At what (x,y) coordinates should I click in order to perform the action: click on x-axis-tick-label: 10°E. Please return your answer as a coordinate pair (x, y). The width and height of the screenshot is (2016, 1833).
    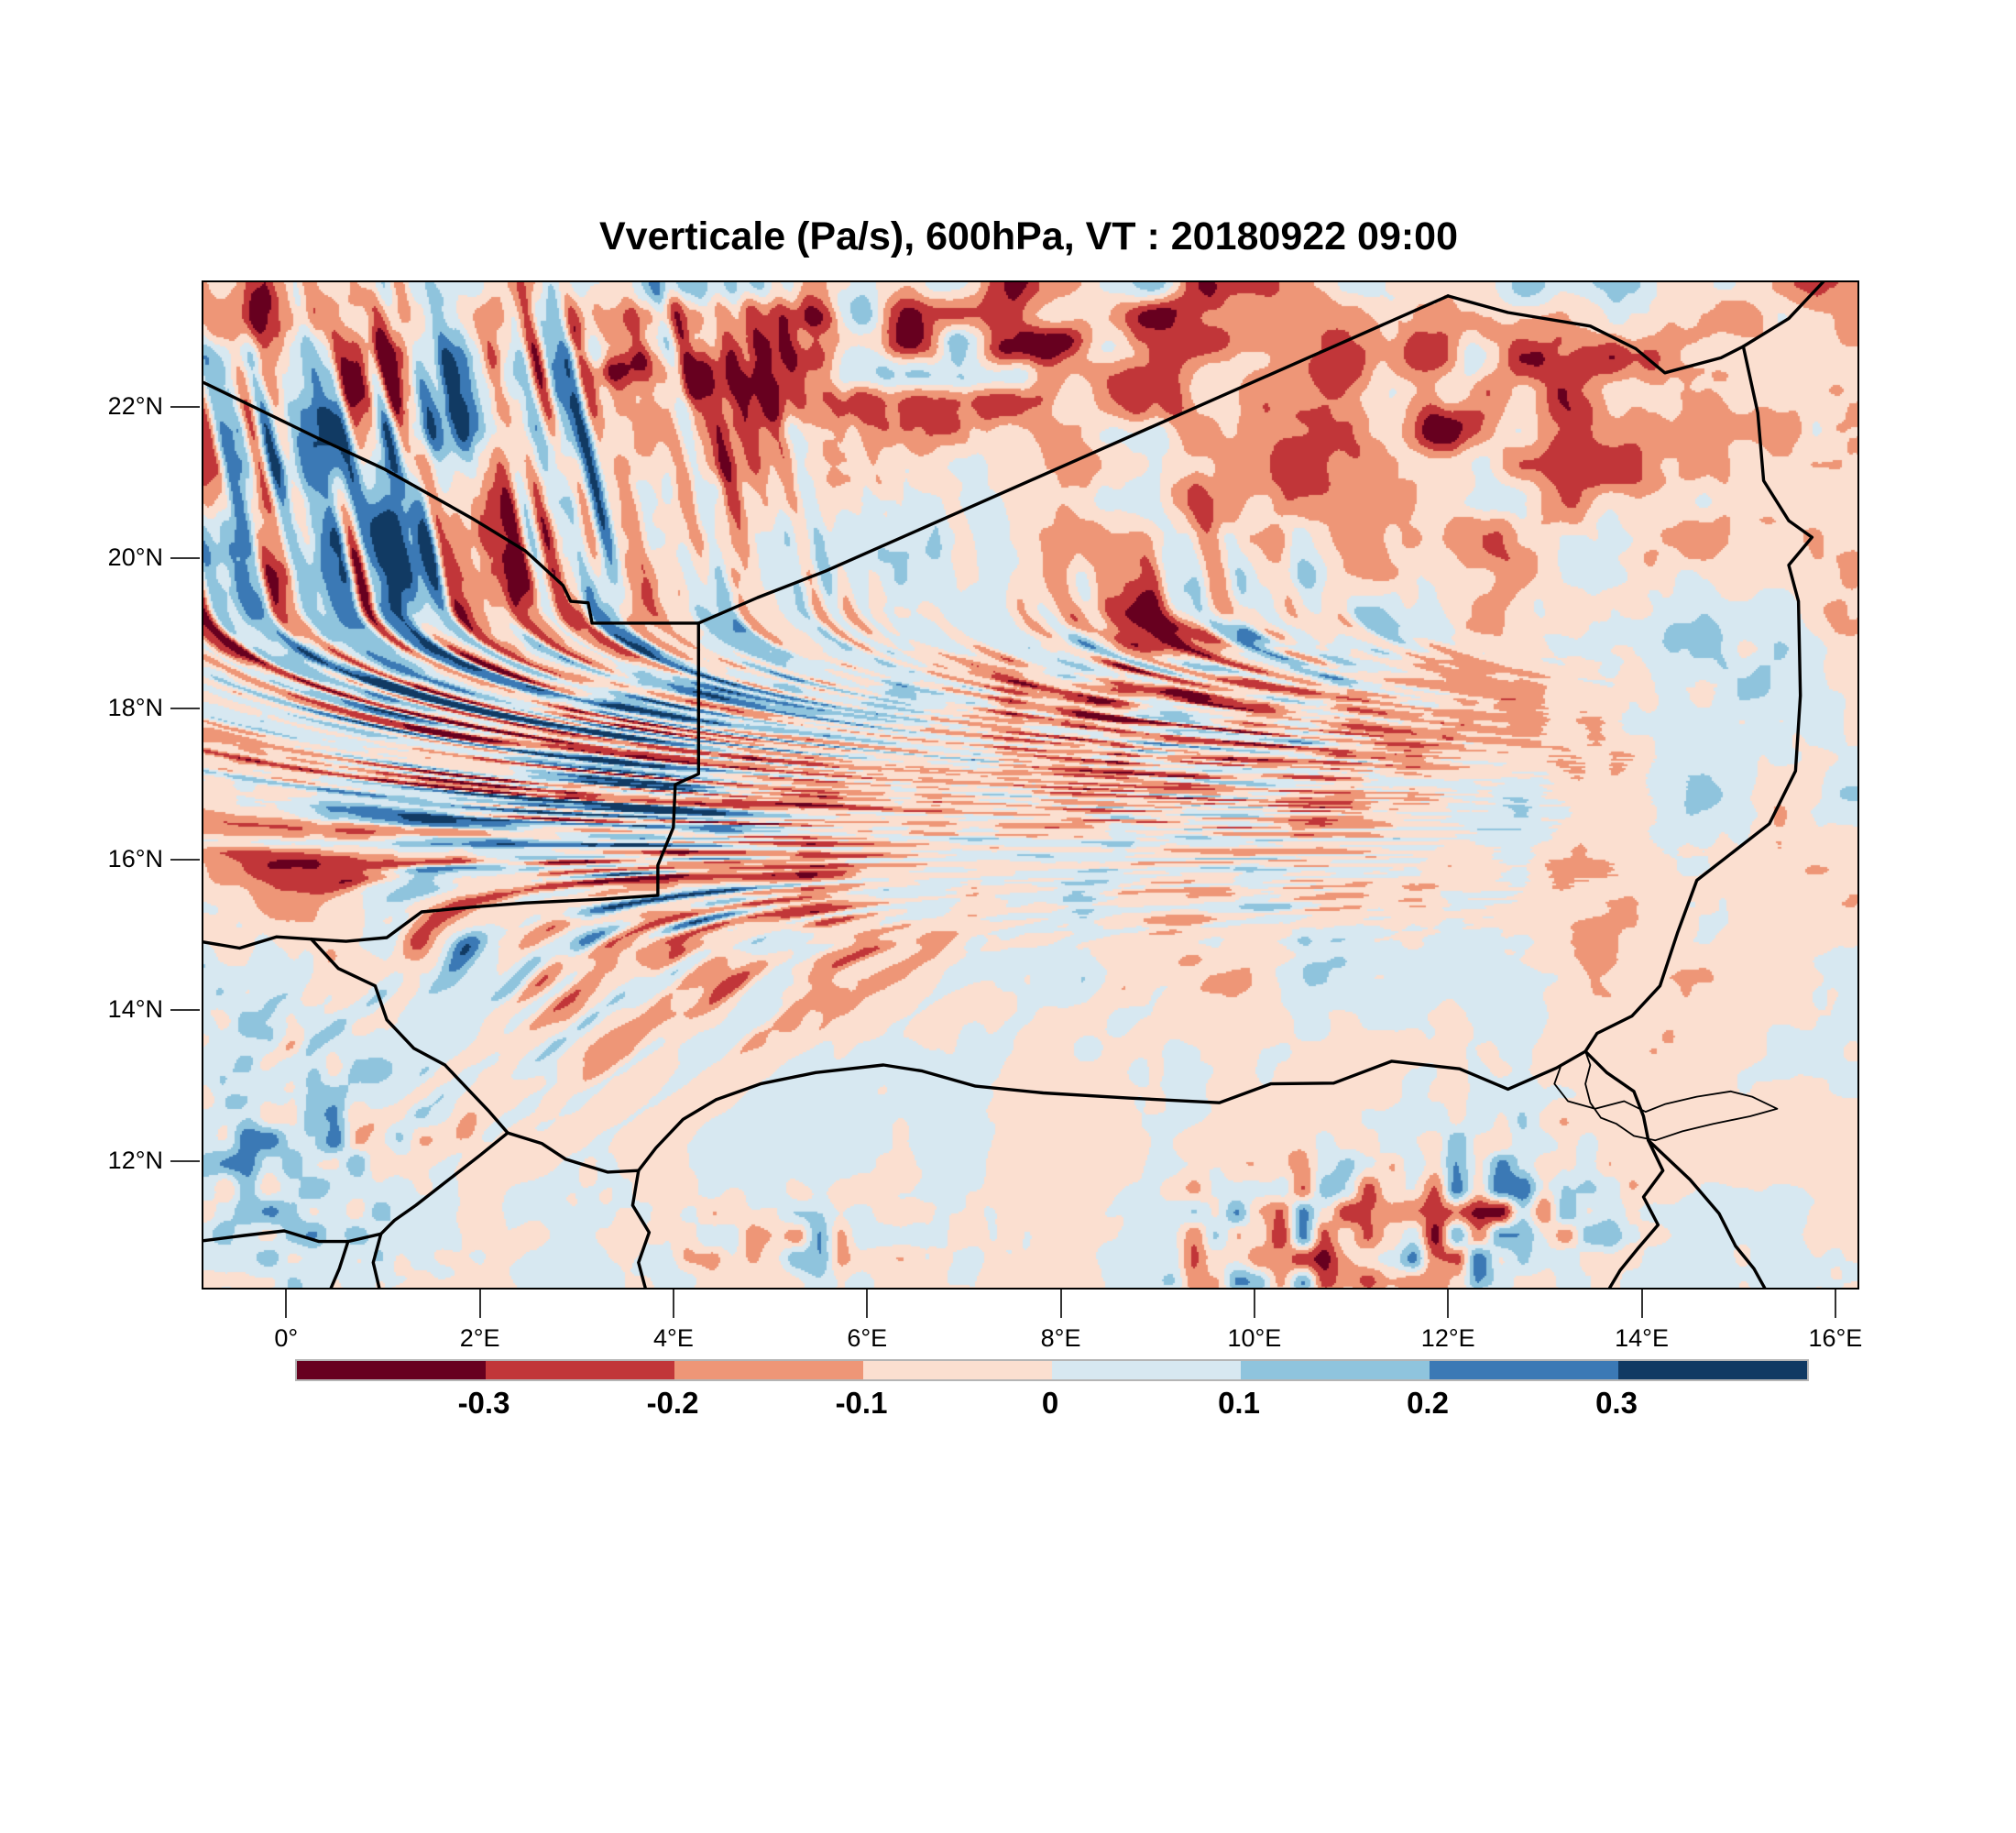
    Looking at the image, I should click on (1254, 1338).